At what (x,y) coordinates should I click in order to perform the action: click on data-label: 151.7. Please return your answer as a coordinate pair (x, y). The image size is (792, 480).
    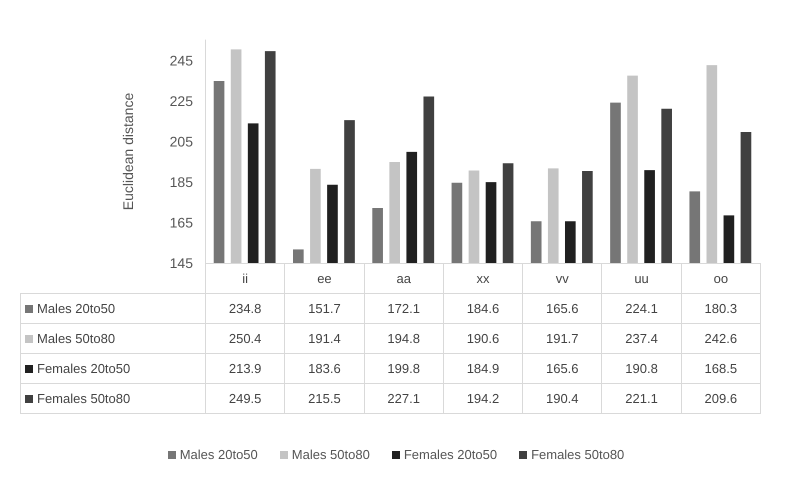
    Looking at the image, I should click on (324, 309).